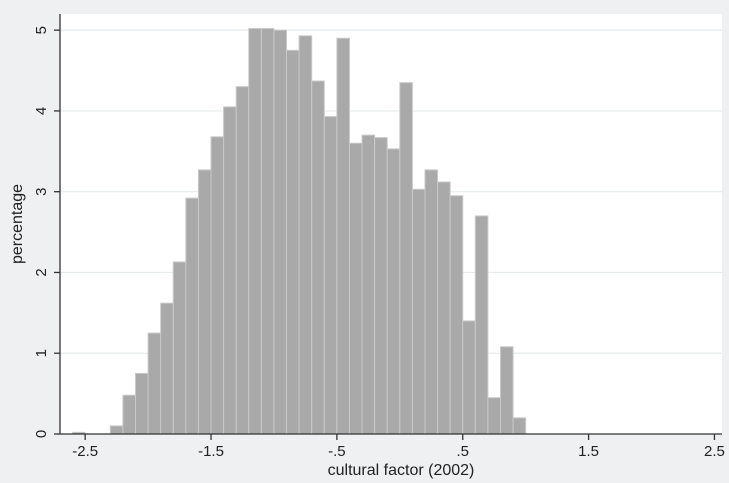 This screenshot has width=729, height=483. Describe the element at coordinates (211, 451) in the screenshot. I see `x-tick-label: -1.5` at that location.